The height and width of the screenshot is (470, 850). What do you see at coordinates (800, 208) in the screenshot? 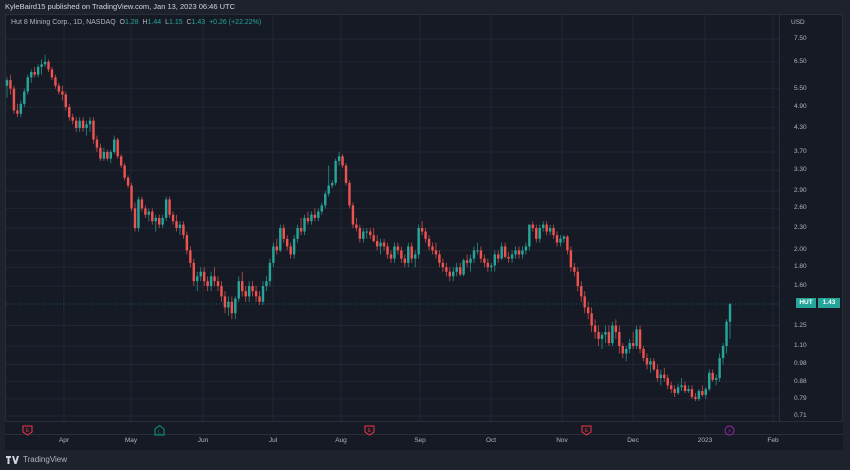
I see `price-tick-label: 2.60` at bounding box center [800, 208].